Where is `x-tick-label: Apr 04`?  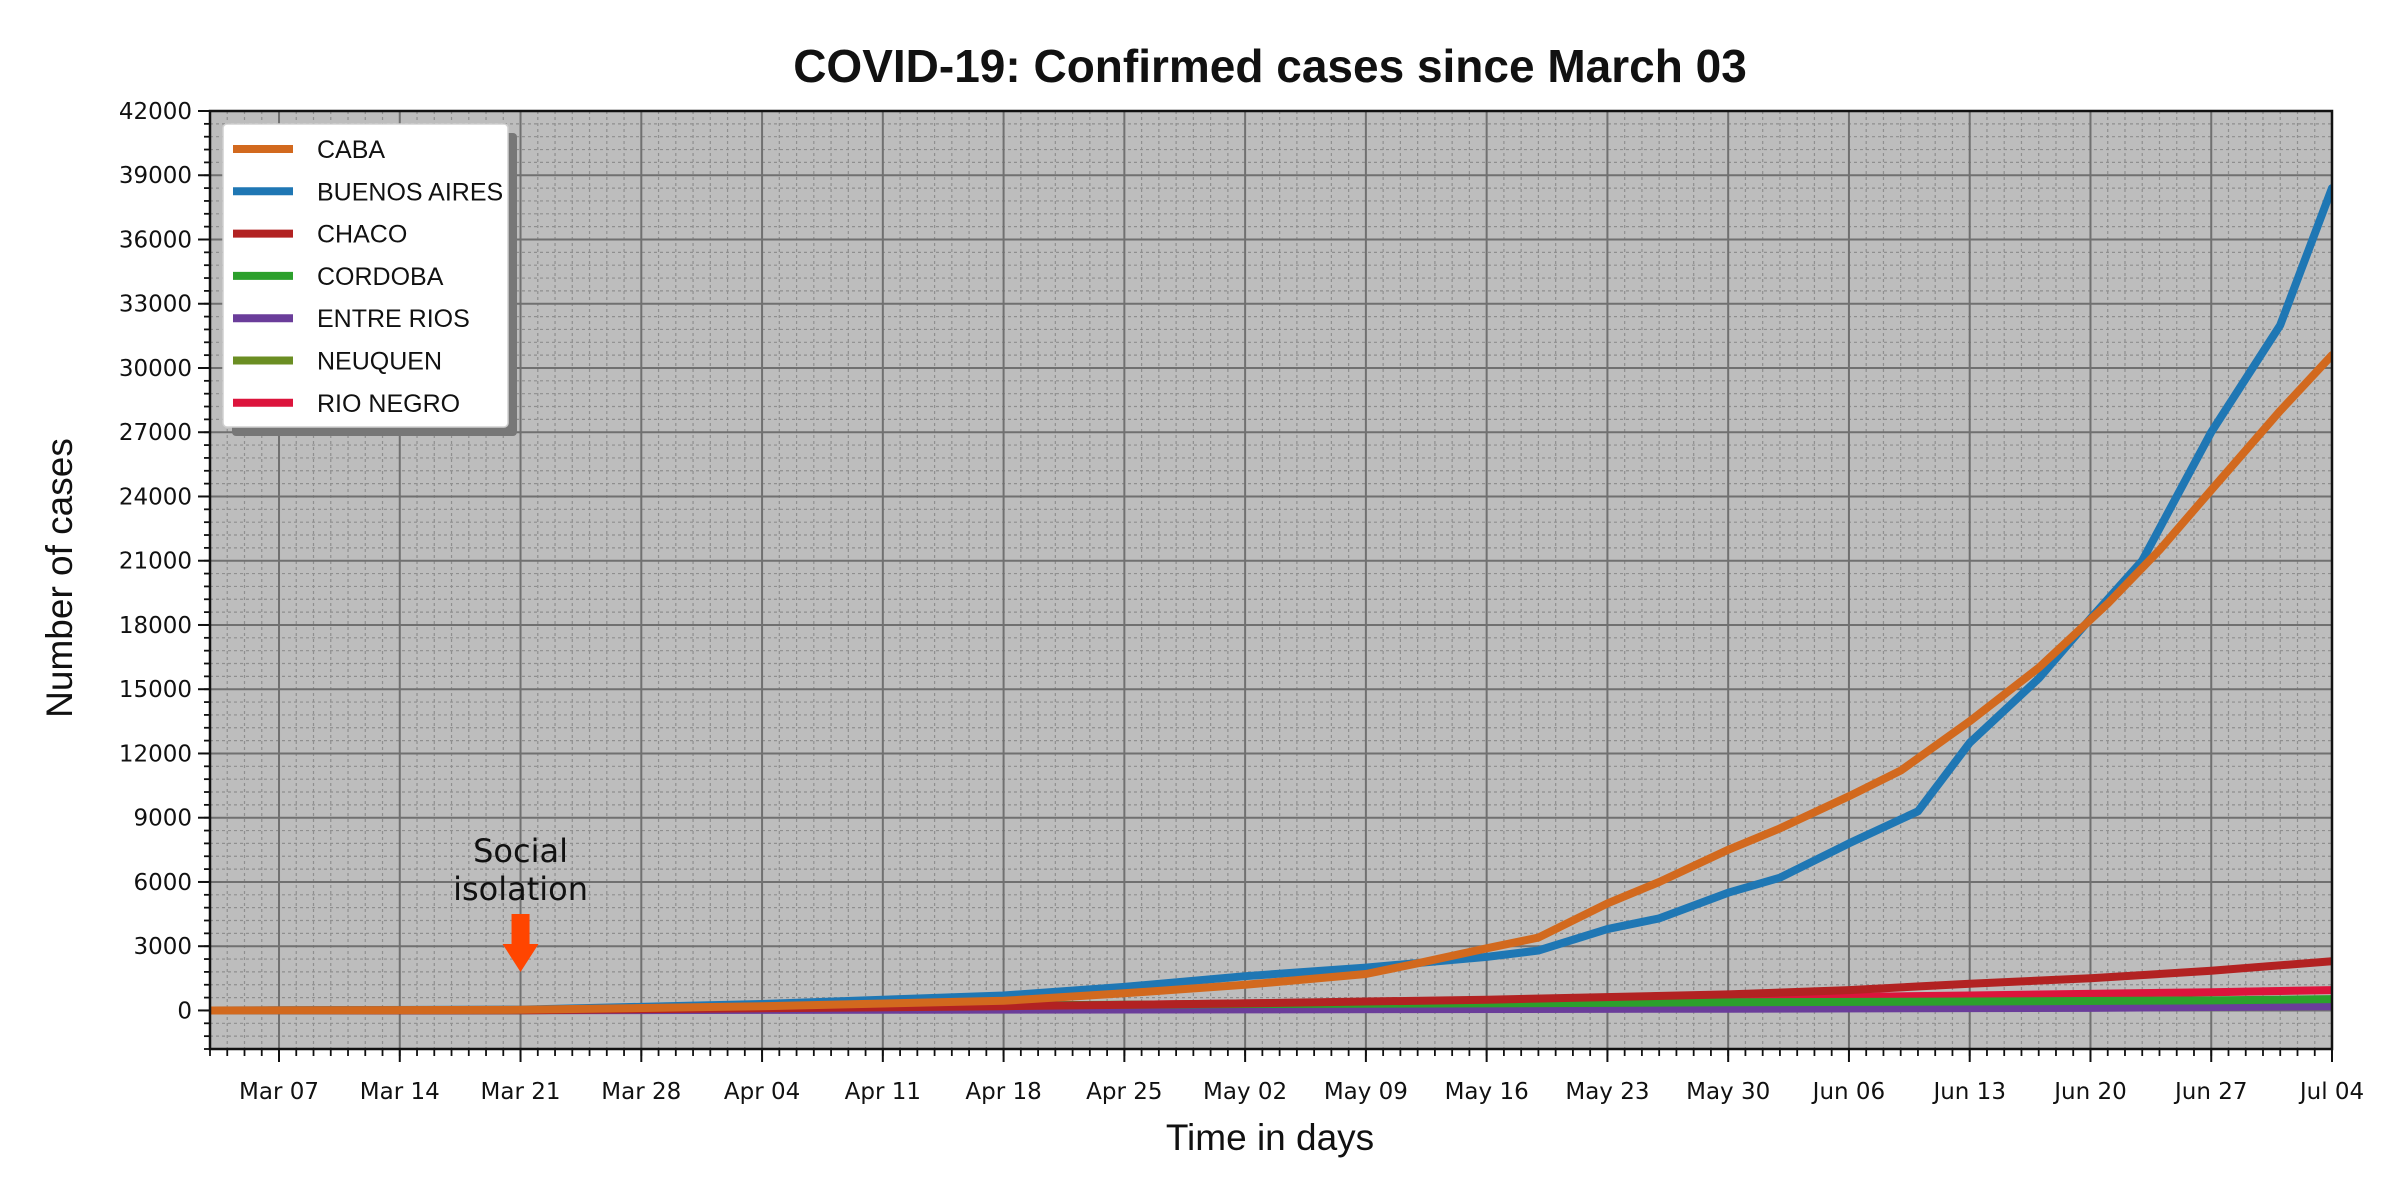 x-tick-label: Apr 04 is located at coordinates (762, 1092).